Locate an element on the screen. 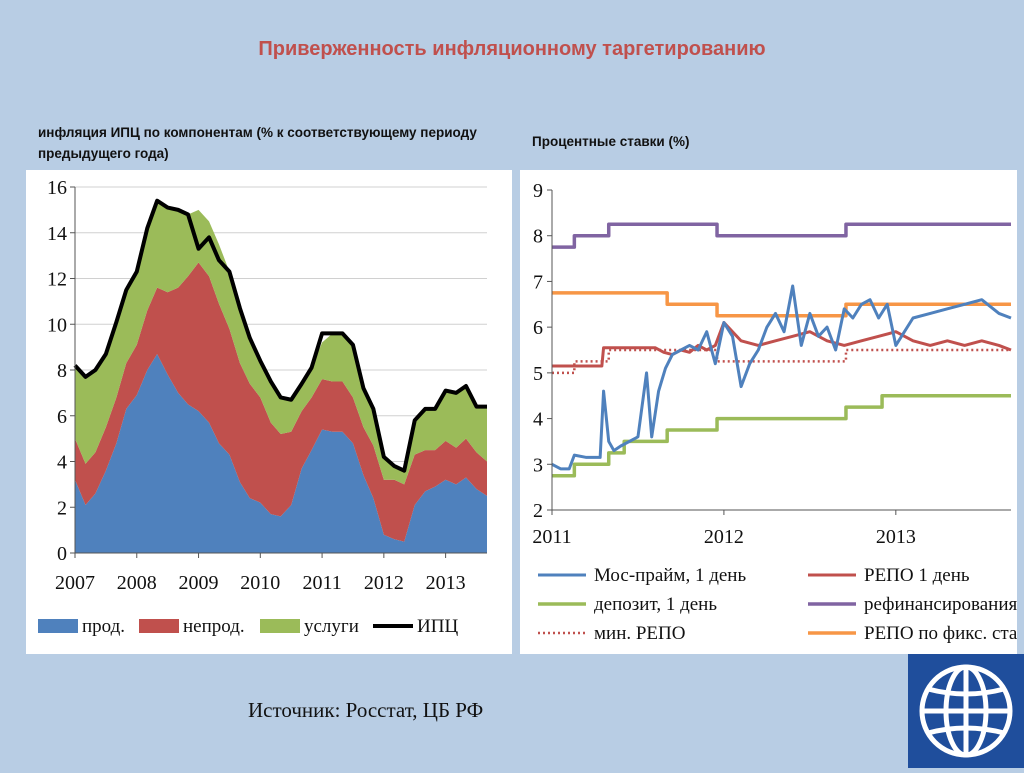 The width and height of the screenshot is (1024, 773). x-tick-label: 2008 is located at coordinates (137, 583).